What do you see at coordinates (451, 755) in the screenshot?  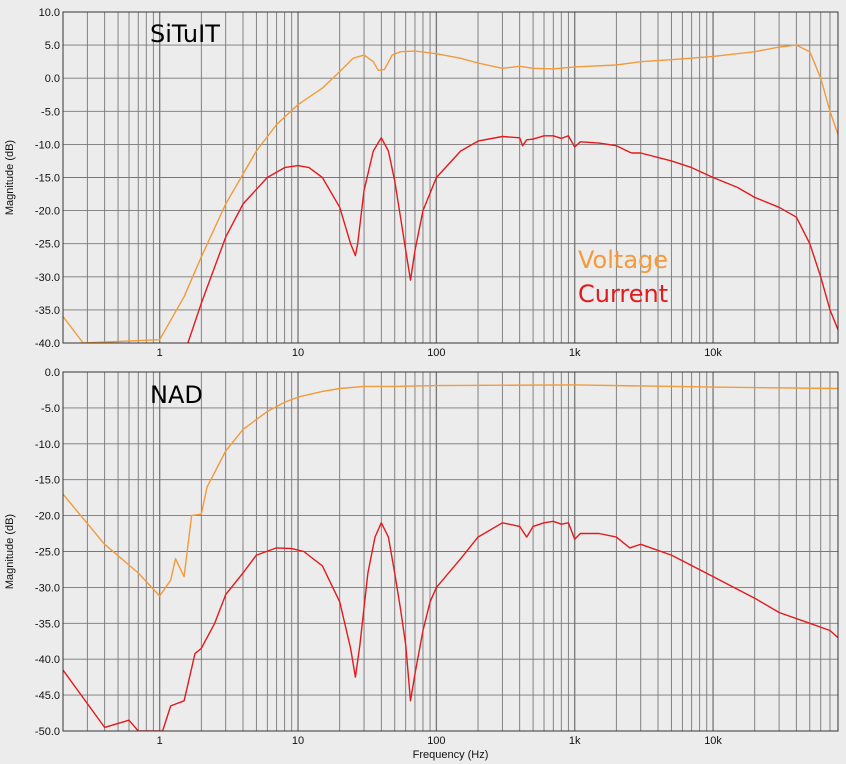 I see `x-axis-label: Frequency (Hz)` at bounding box center [451, 755].